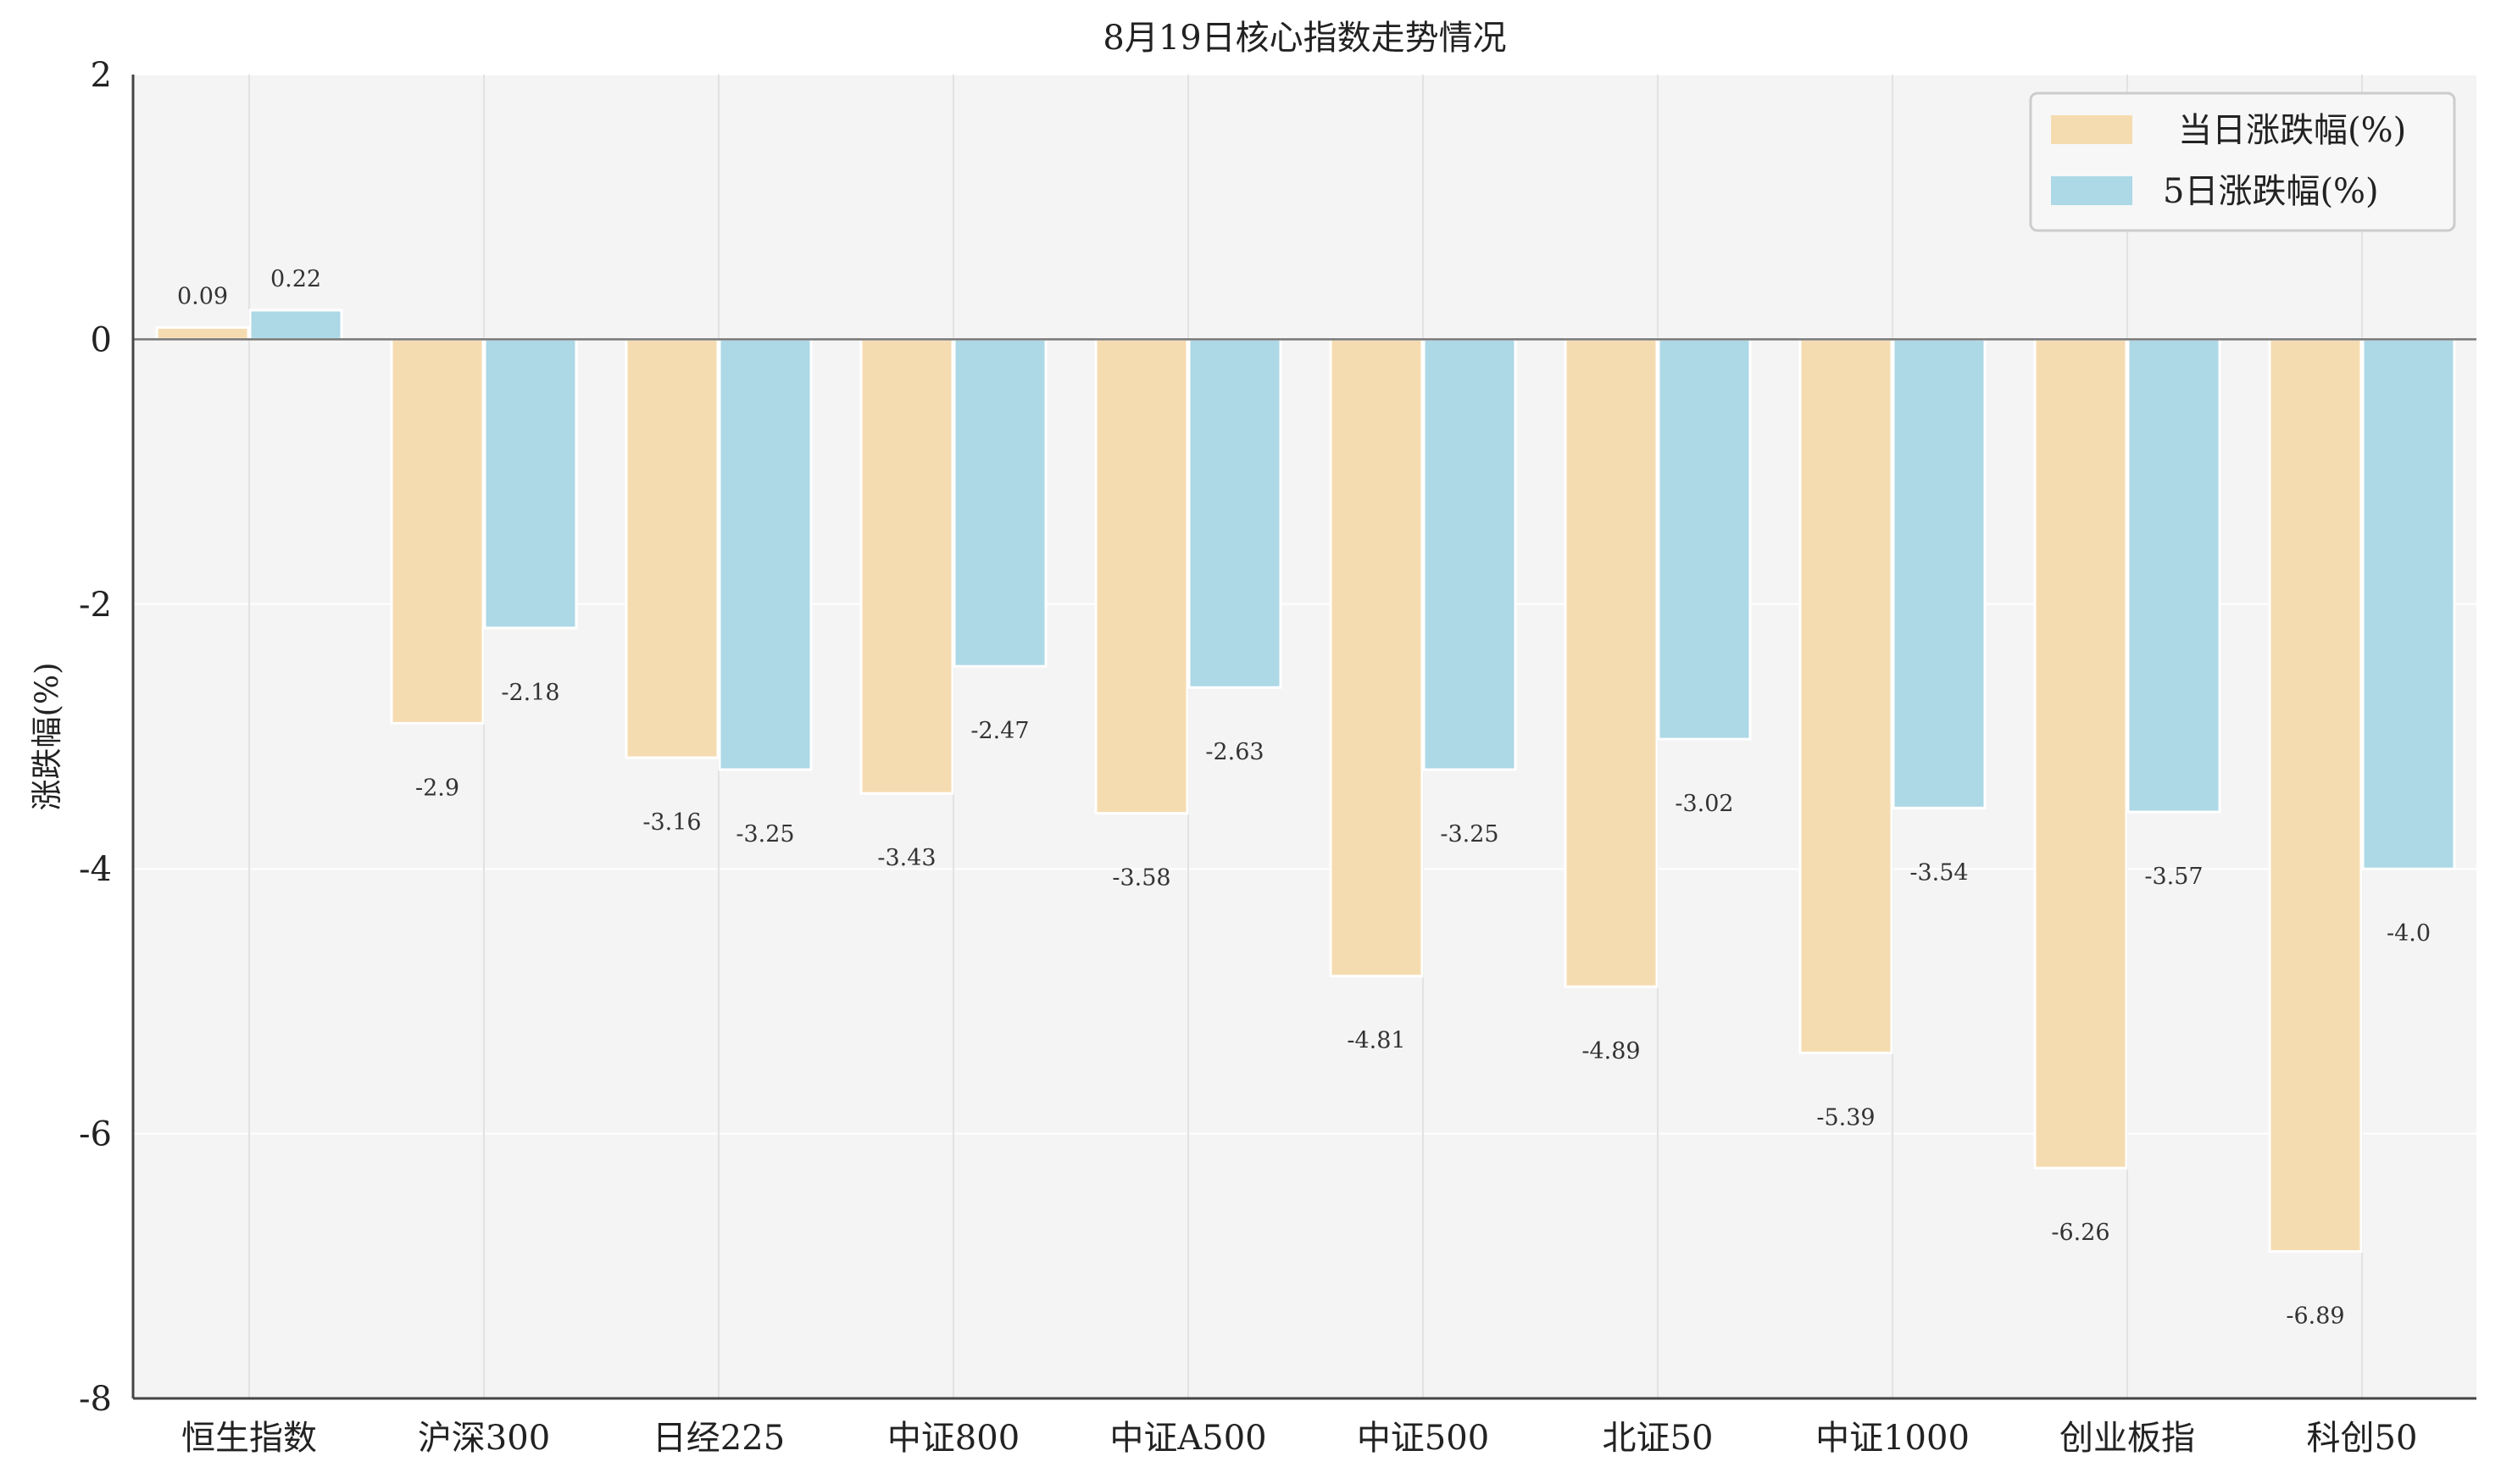  Describe the element at coordinates (249, 1439) in the screenshot. I see `x-tick-label: 恒生指数` at that location.